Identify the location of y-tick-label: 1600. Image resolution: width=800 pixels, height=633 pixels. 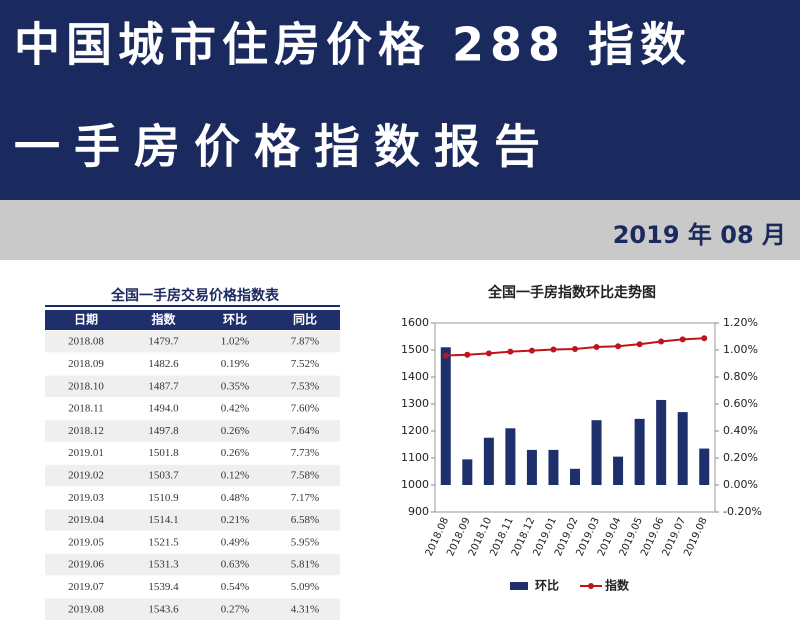
(415, 322).